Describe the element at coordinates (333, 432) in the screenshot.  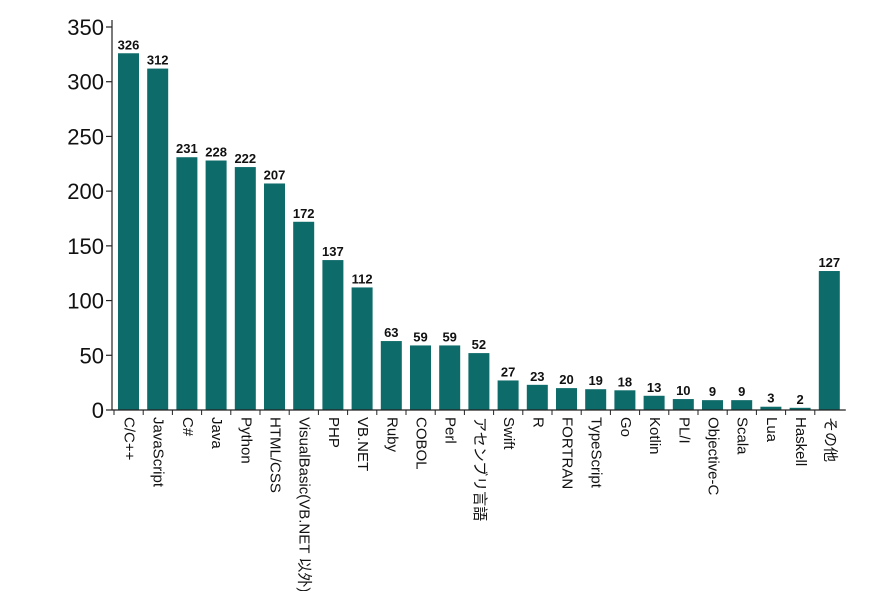
I see `x-tick-label: PHP` at that location.